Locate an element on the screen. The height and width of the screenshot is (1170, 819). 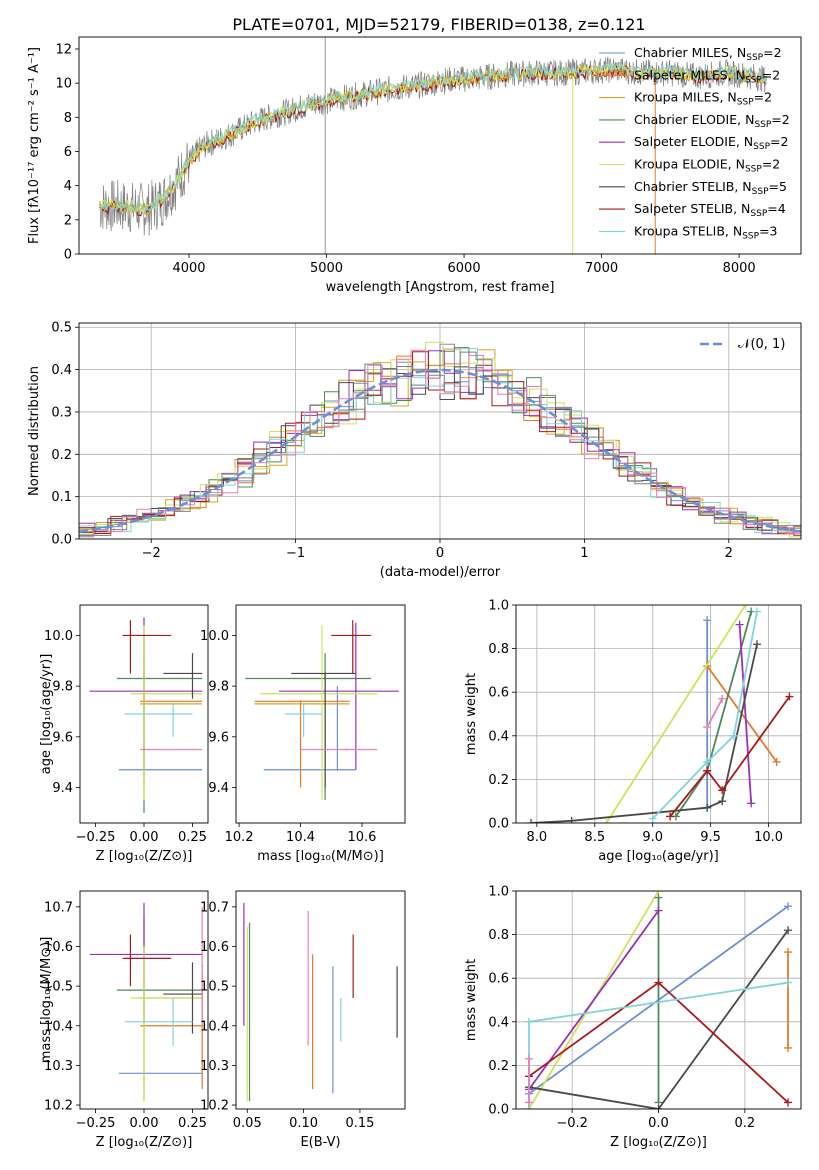
histogram-step is located at coordinates (440, 443).